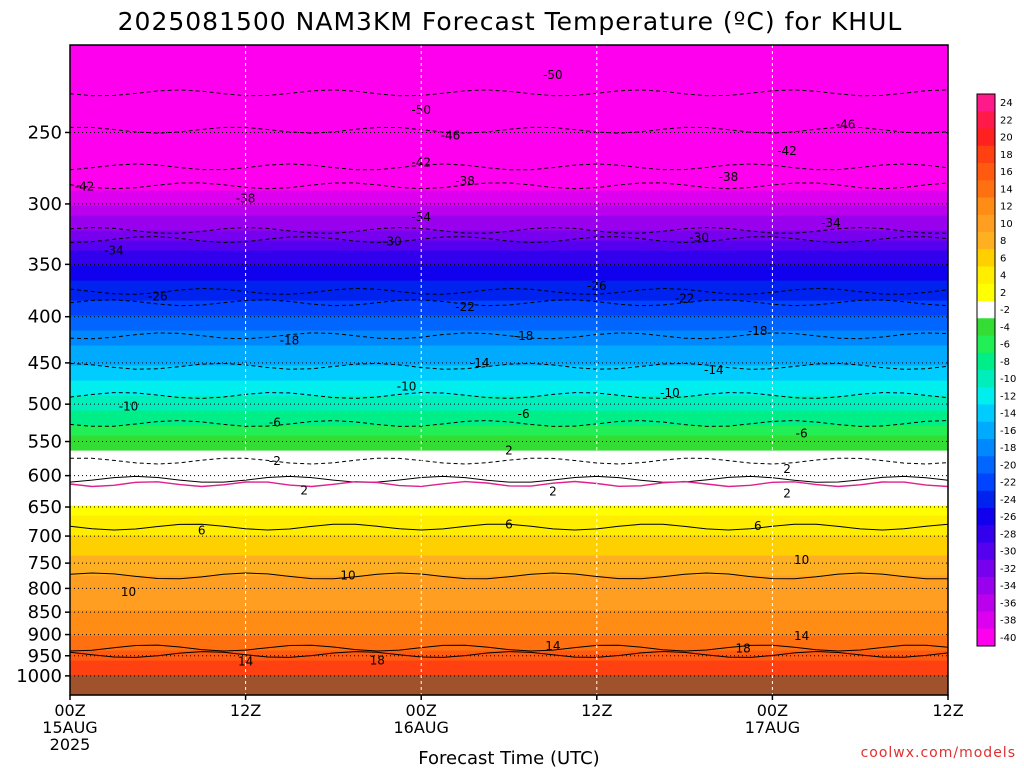  Describe the element at coordinates (45, 563) in the screenshot. I see `y-tick-label: 750` at that location.